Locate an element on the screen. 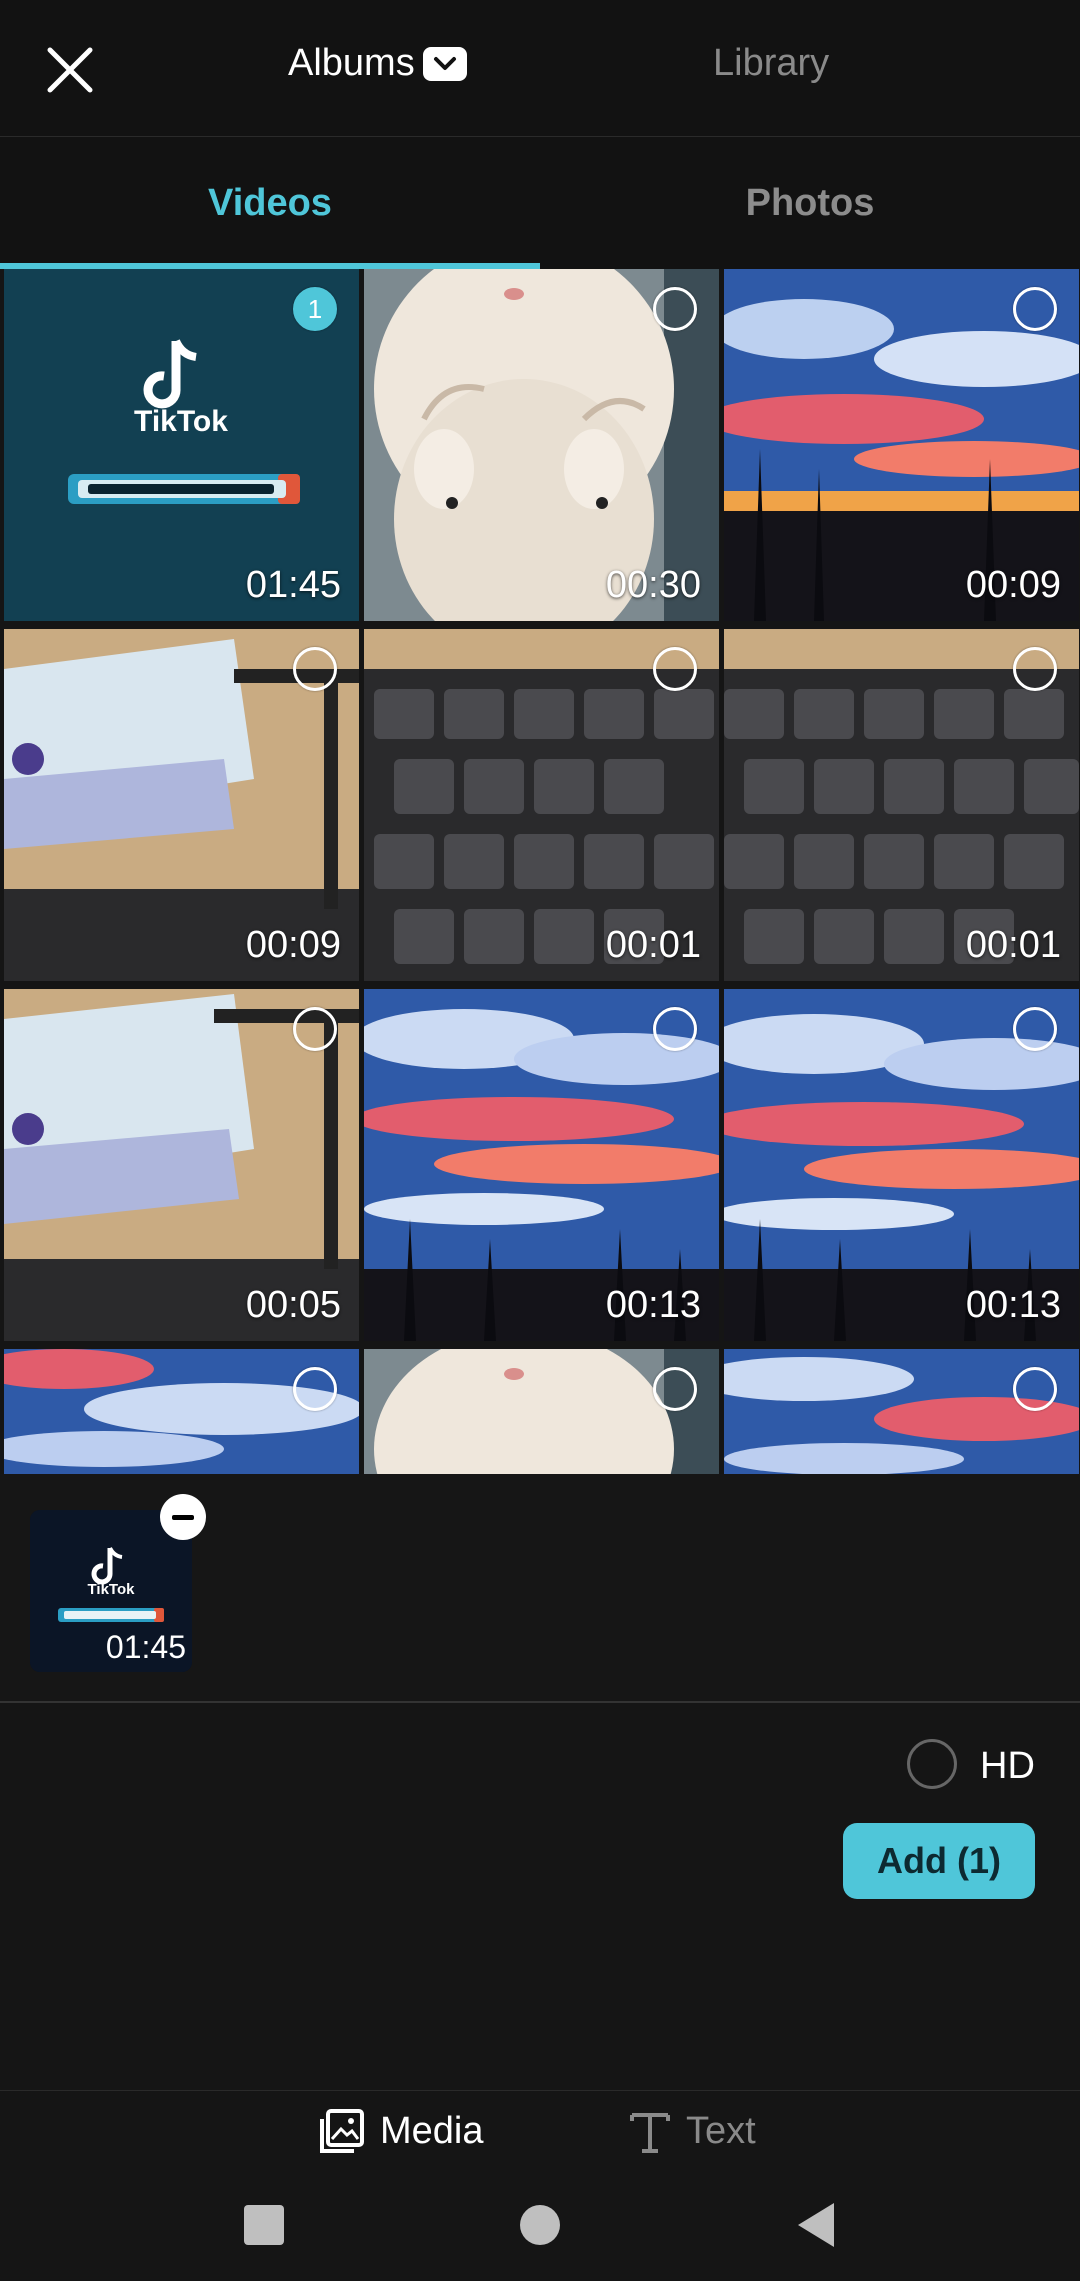  image-gallery-icon is located at coordinates (342, 2131).